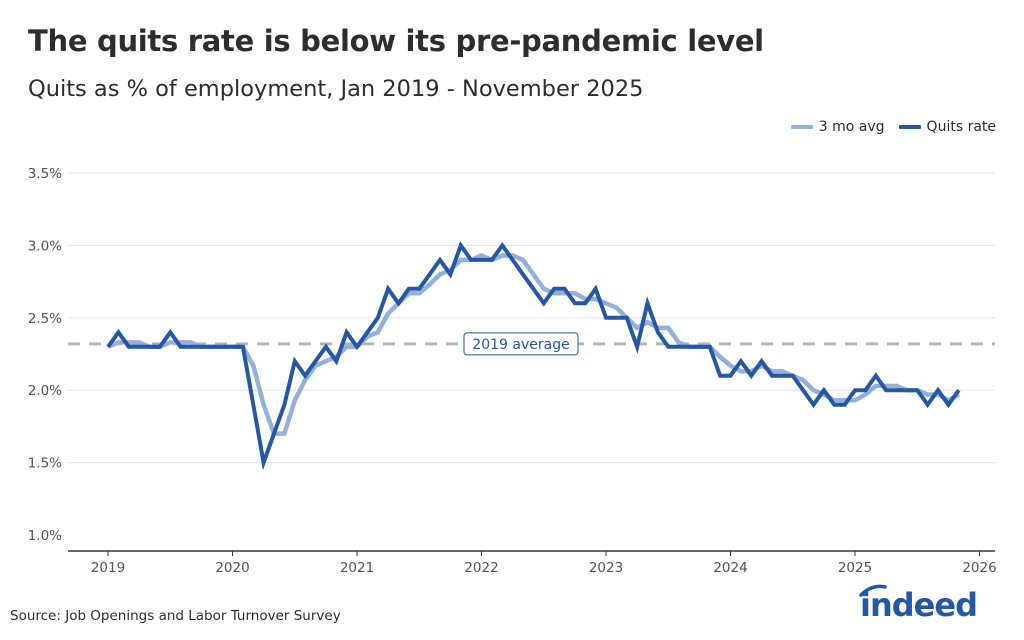 Image resolution: width=1024 pixels, height=640 pixels. What do you see at coordinates (730, 568) in the screenshot?
I see `x-tick-label: 2024` at bounding box center [730, 568].